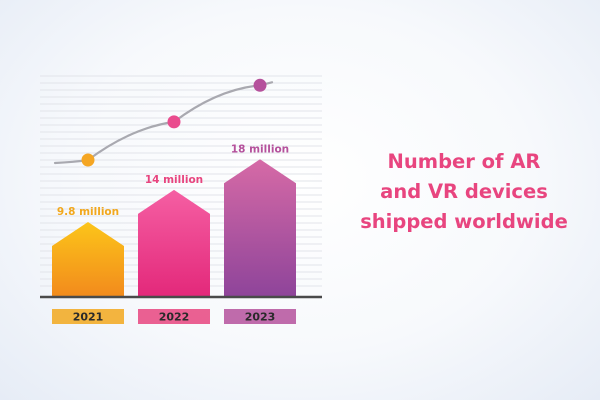 The width and height of the screenshot is (600, 400). What do you see at coordinates (88, 259) in the screenshot?
I see `bar-2021` at bounding box center [88, 259].